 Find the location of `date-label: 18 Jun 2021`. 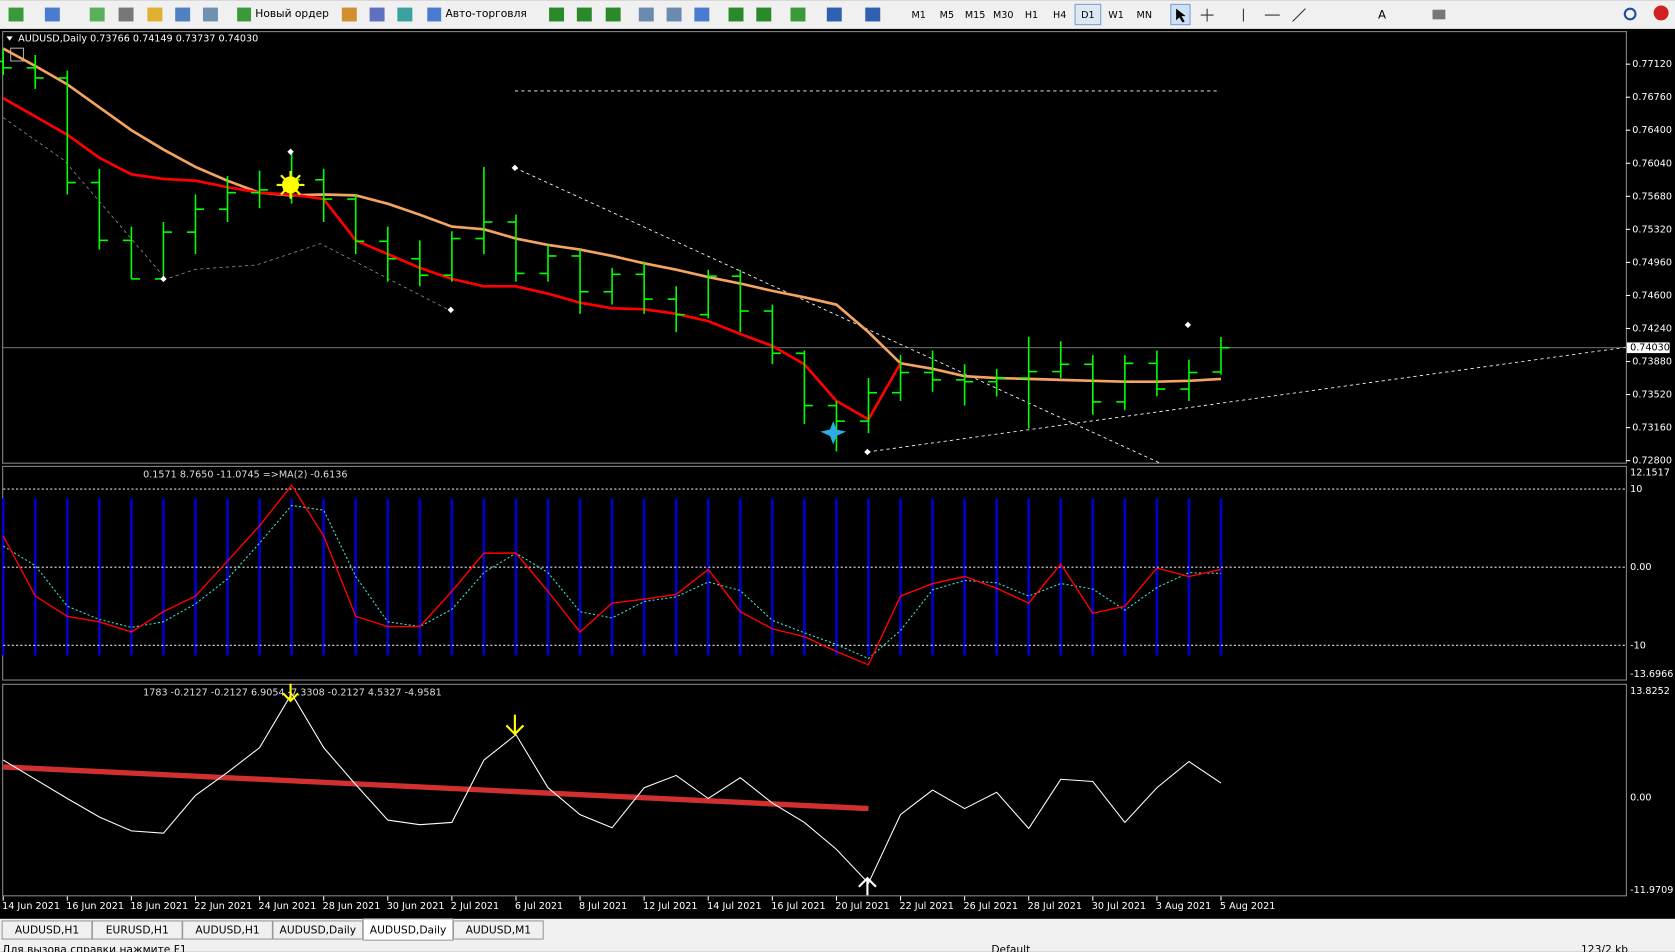

date-label: 18 Jun 2021 is located at coordinates (159, 906).